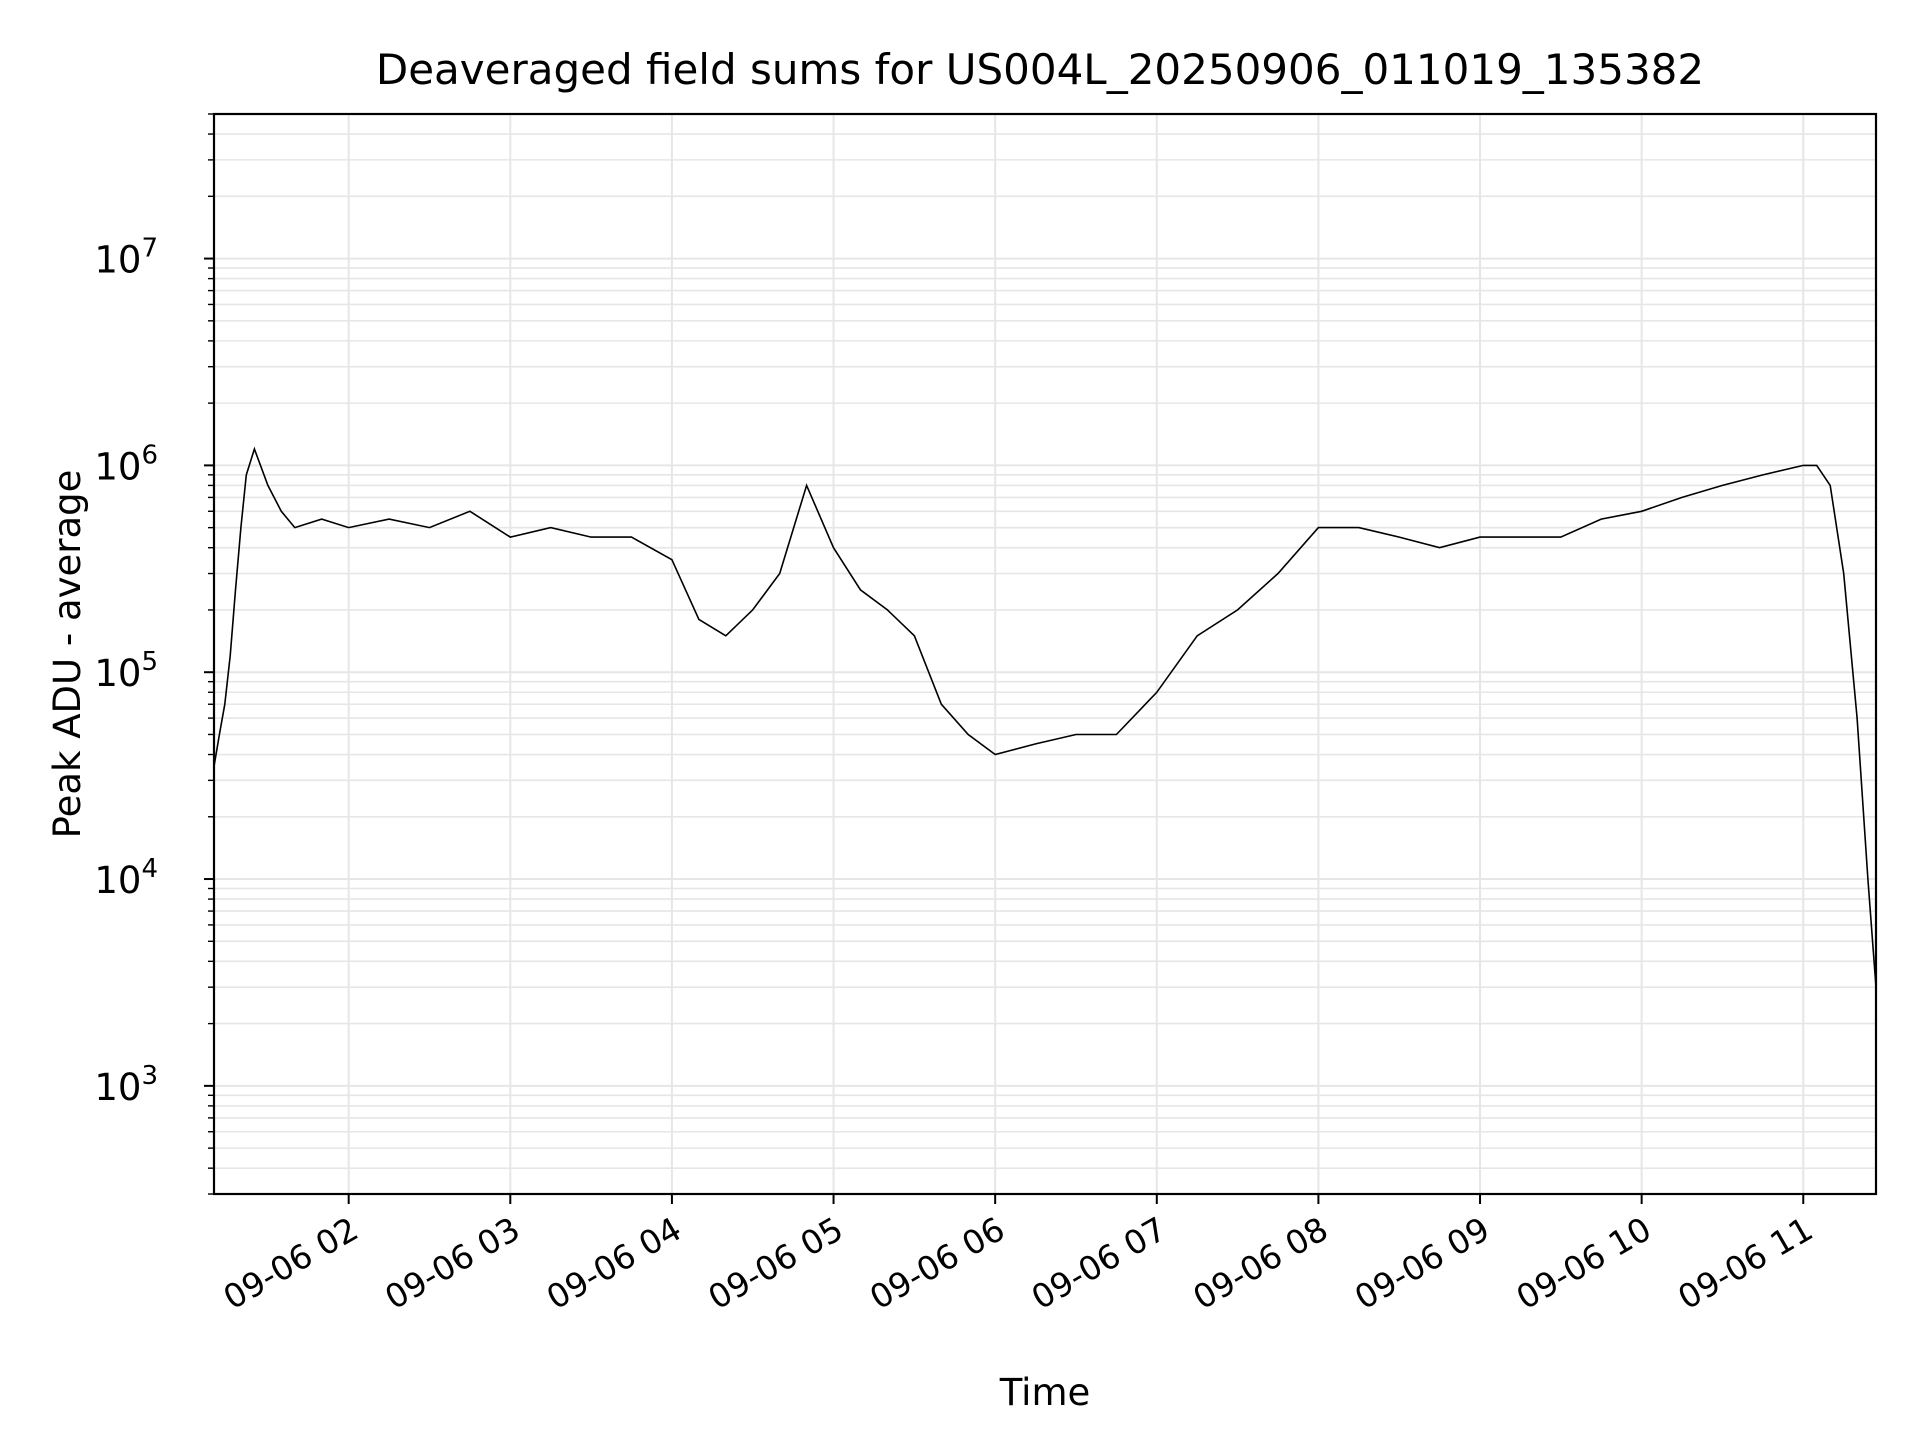 Image resolution: width=1920 pixels, height=1444 pixels. What do you see at coordinates (1422, 1263) in the screenshot?
I see `x-tick-label: 09-06 09` at bounding box center [1422, 1263].